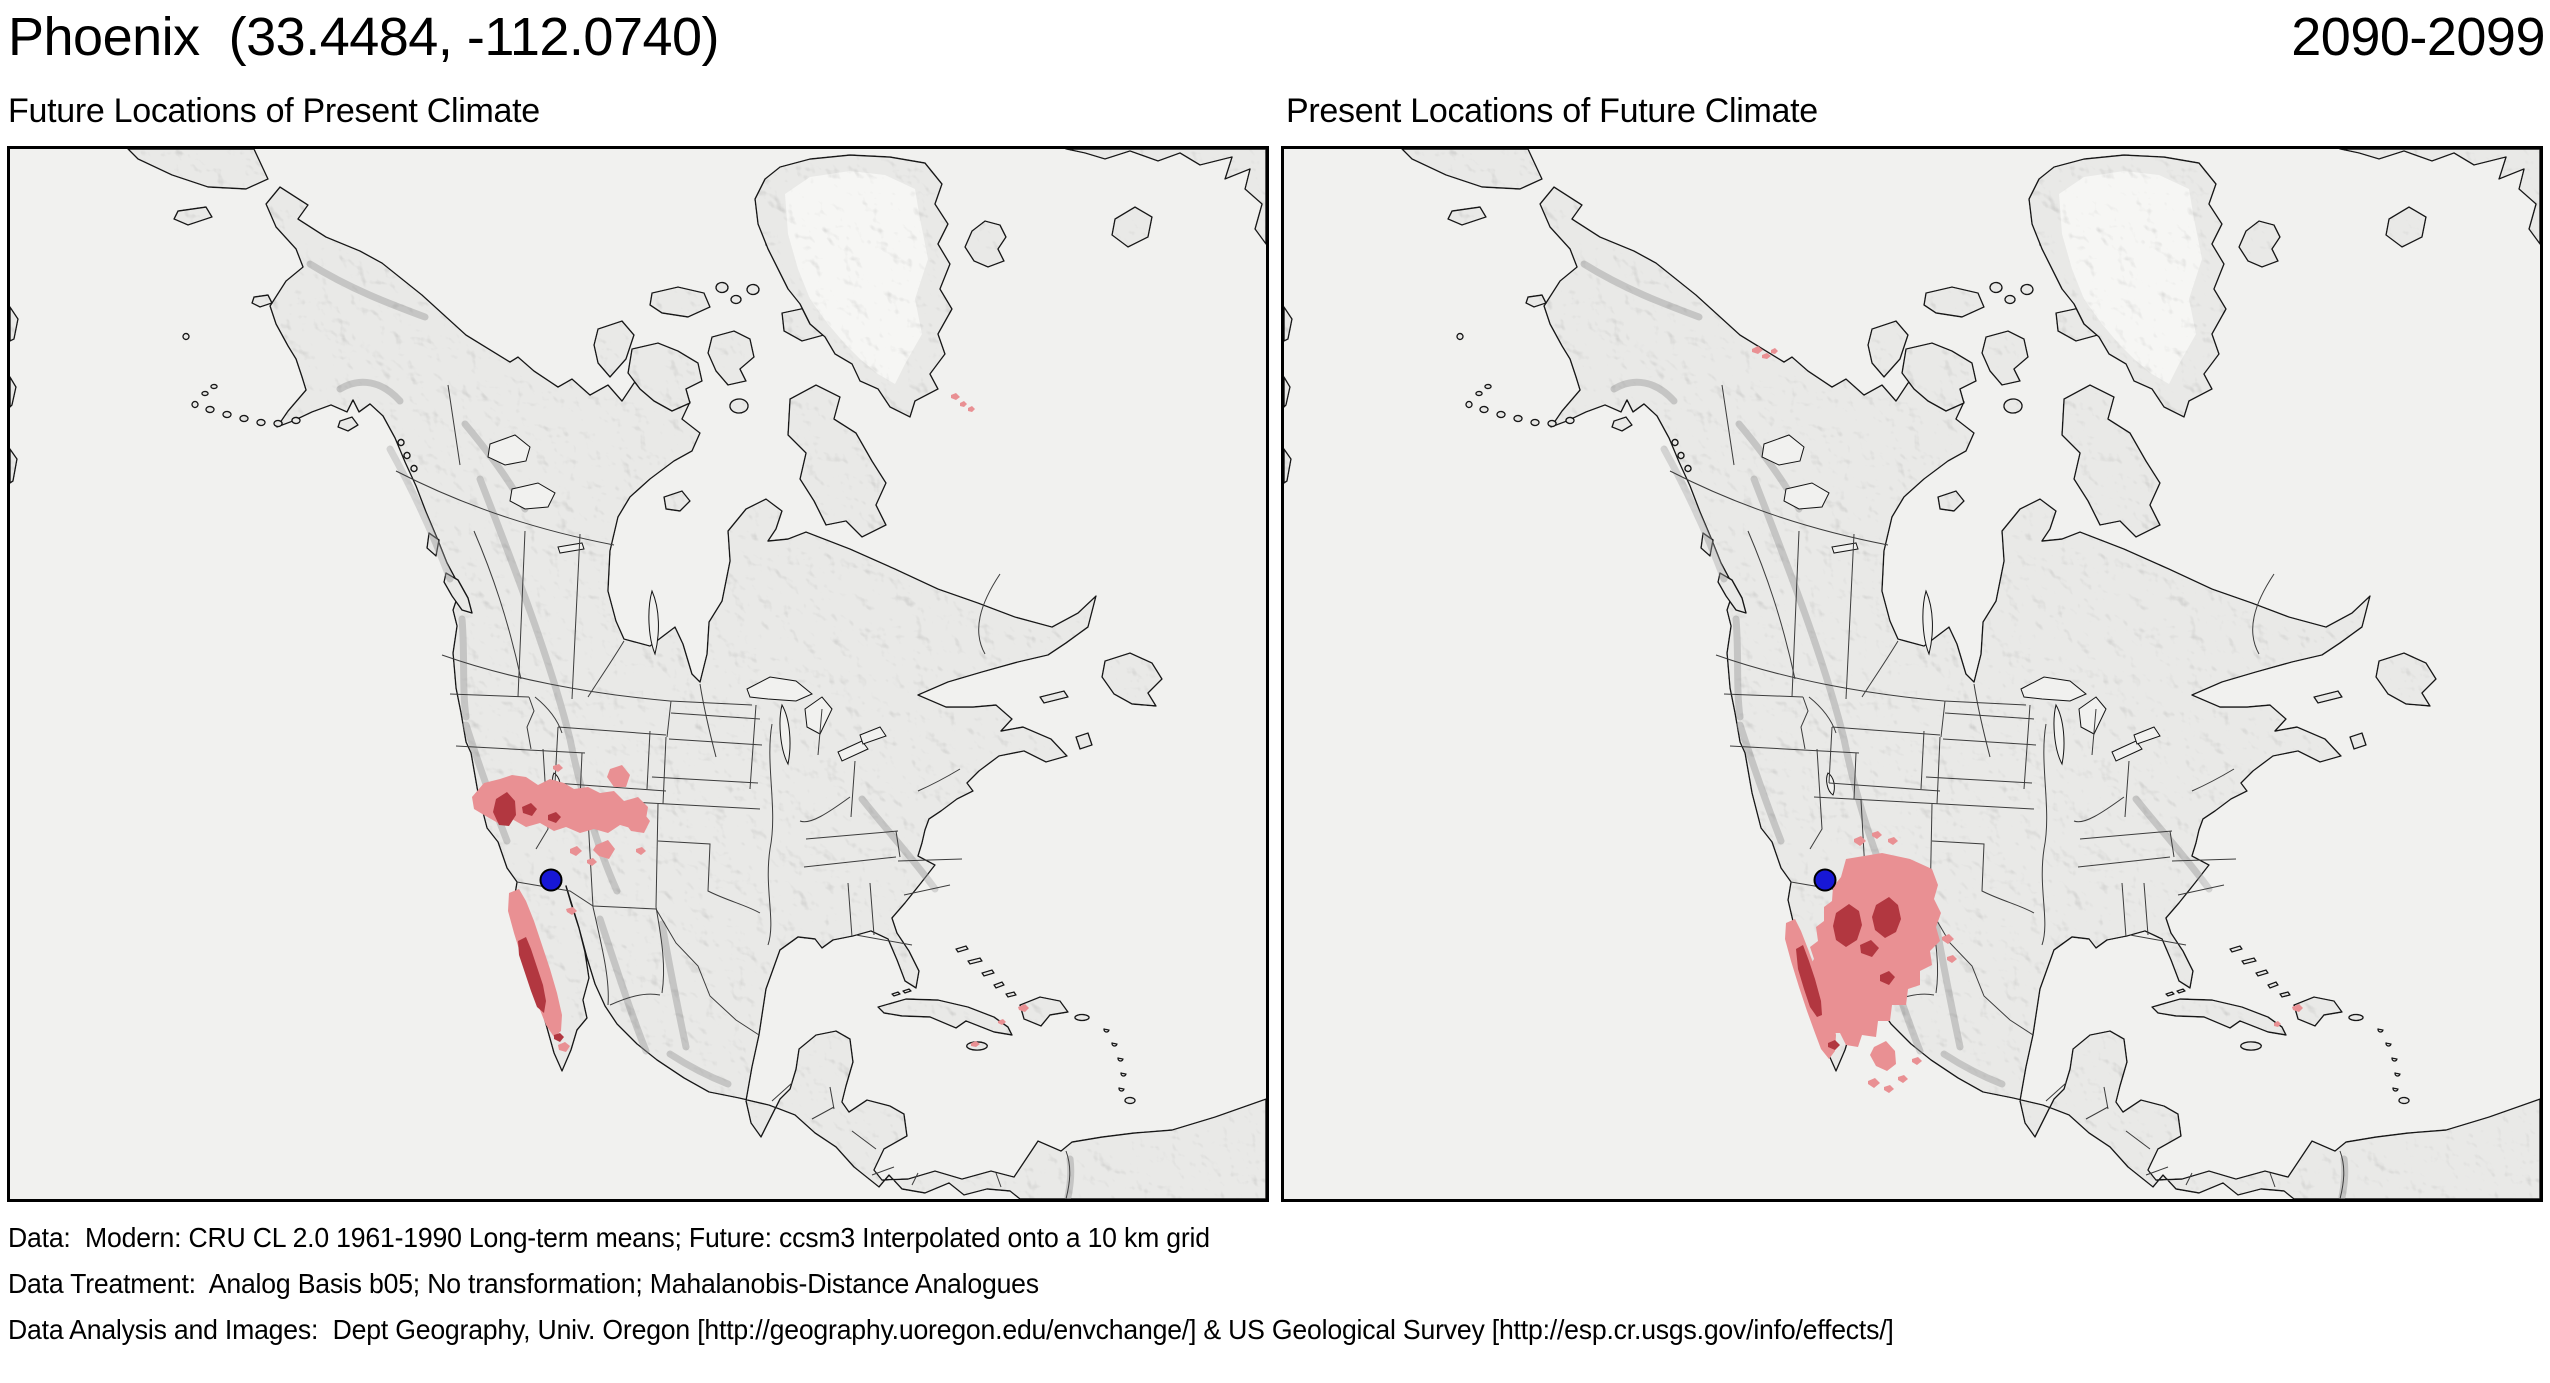 This screenshot has width=2550, height=1383. I want to click on page-title: Phoenix (33.4484, -112.0740), so click(364, 37).